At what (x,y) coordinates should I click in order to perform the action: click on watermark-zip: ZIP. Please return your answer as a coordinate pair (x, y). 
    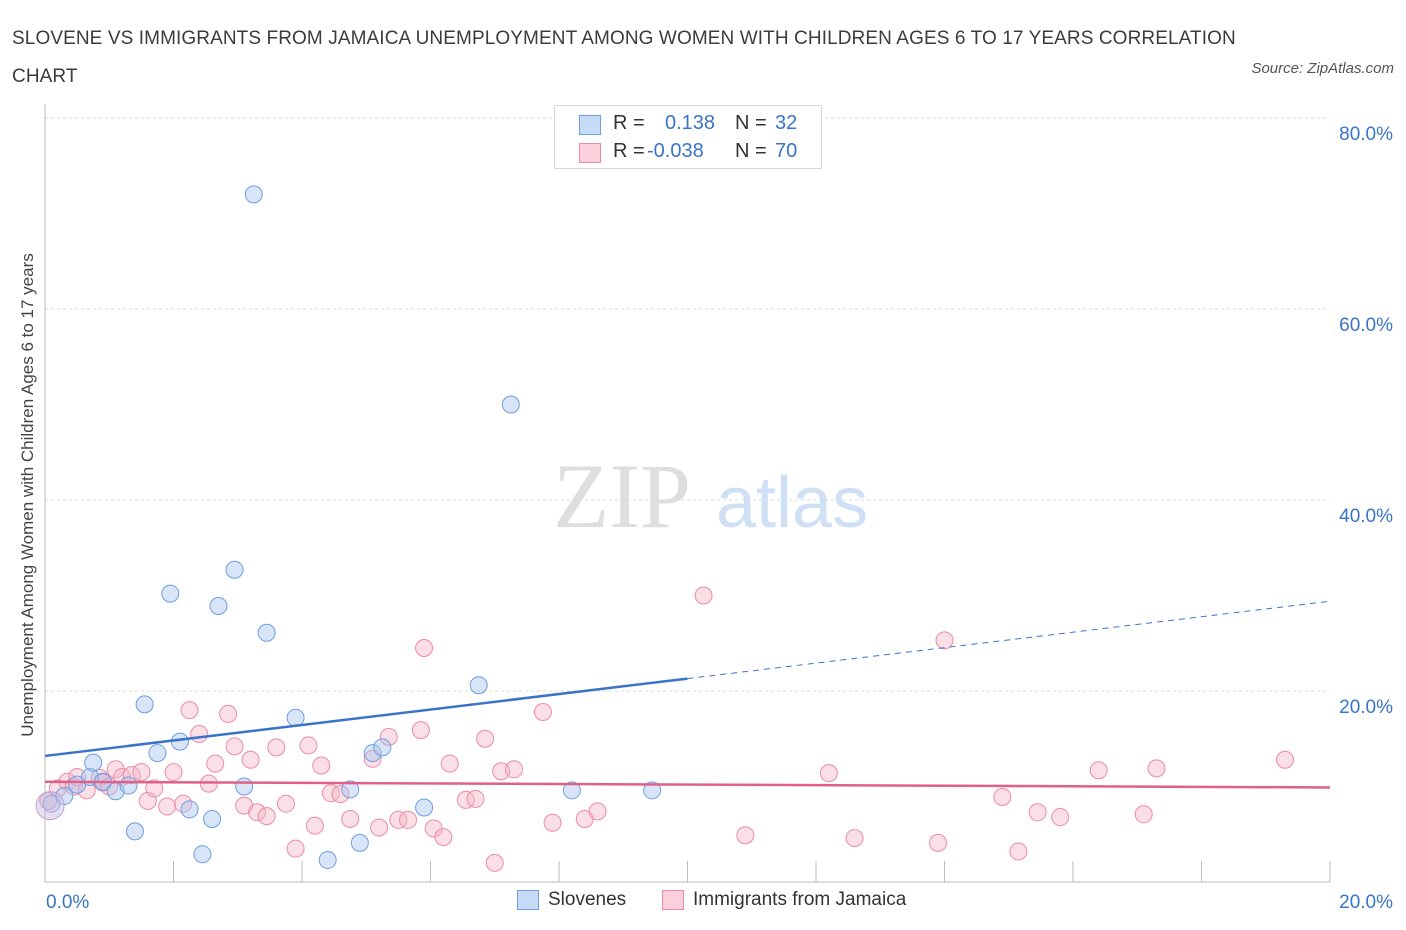
    Looking at the image, I should click on (622, 496).